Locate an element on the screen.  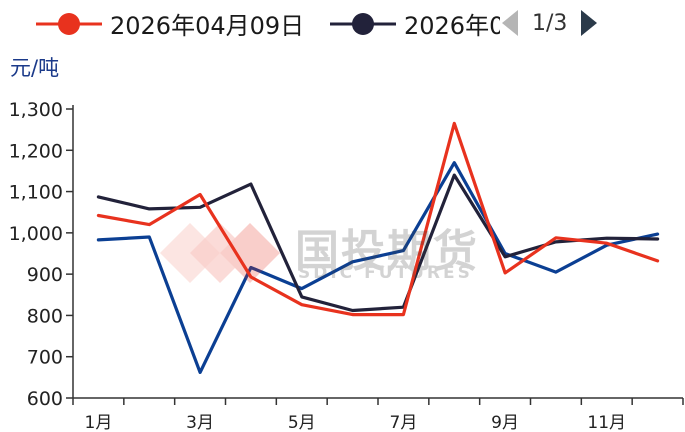
x-tick-label: 3月 is located at coordinates (200, 422).